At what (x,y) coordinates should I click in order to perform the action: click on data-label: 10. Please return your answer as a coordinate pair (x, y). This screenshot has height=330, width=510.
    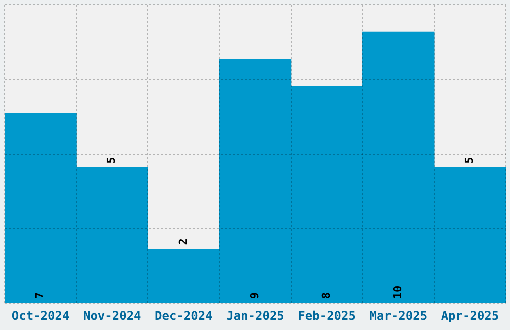
    Looking at the image, I should click on (398, 293).